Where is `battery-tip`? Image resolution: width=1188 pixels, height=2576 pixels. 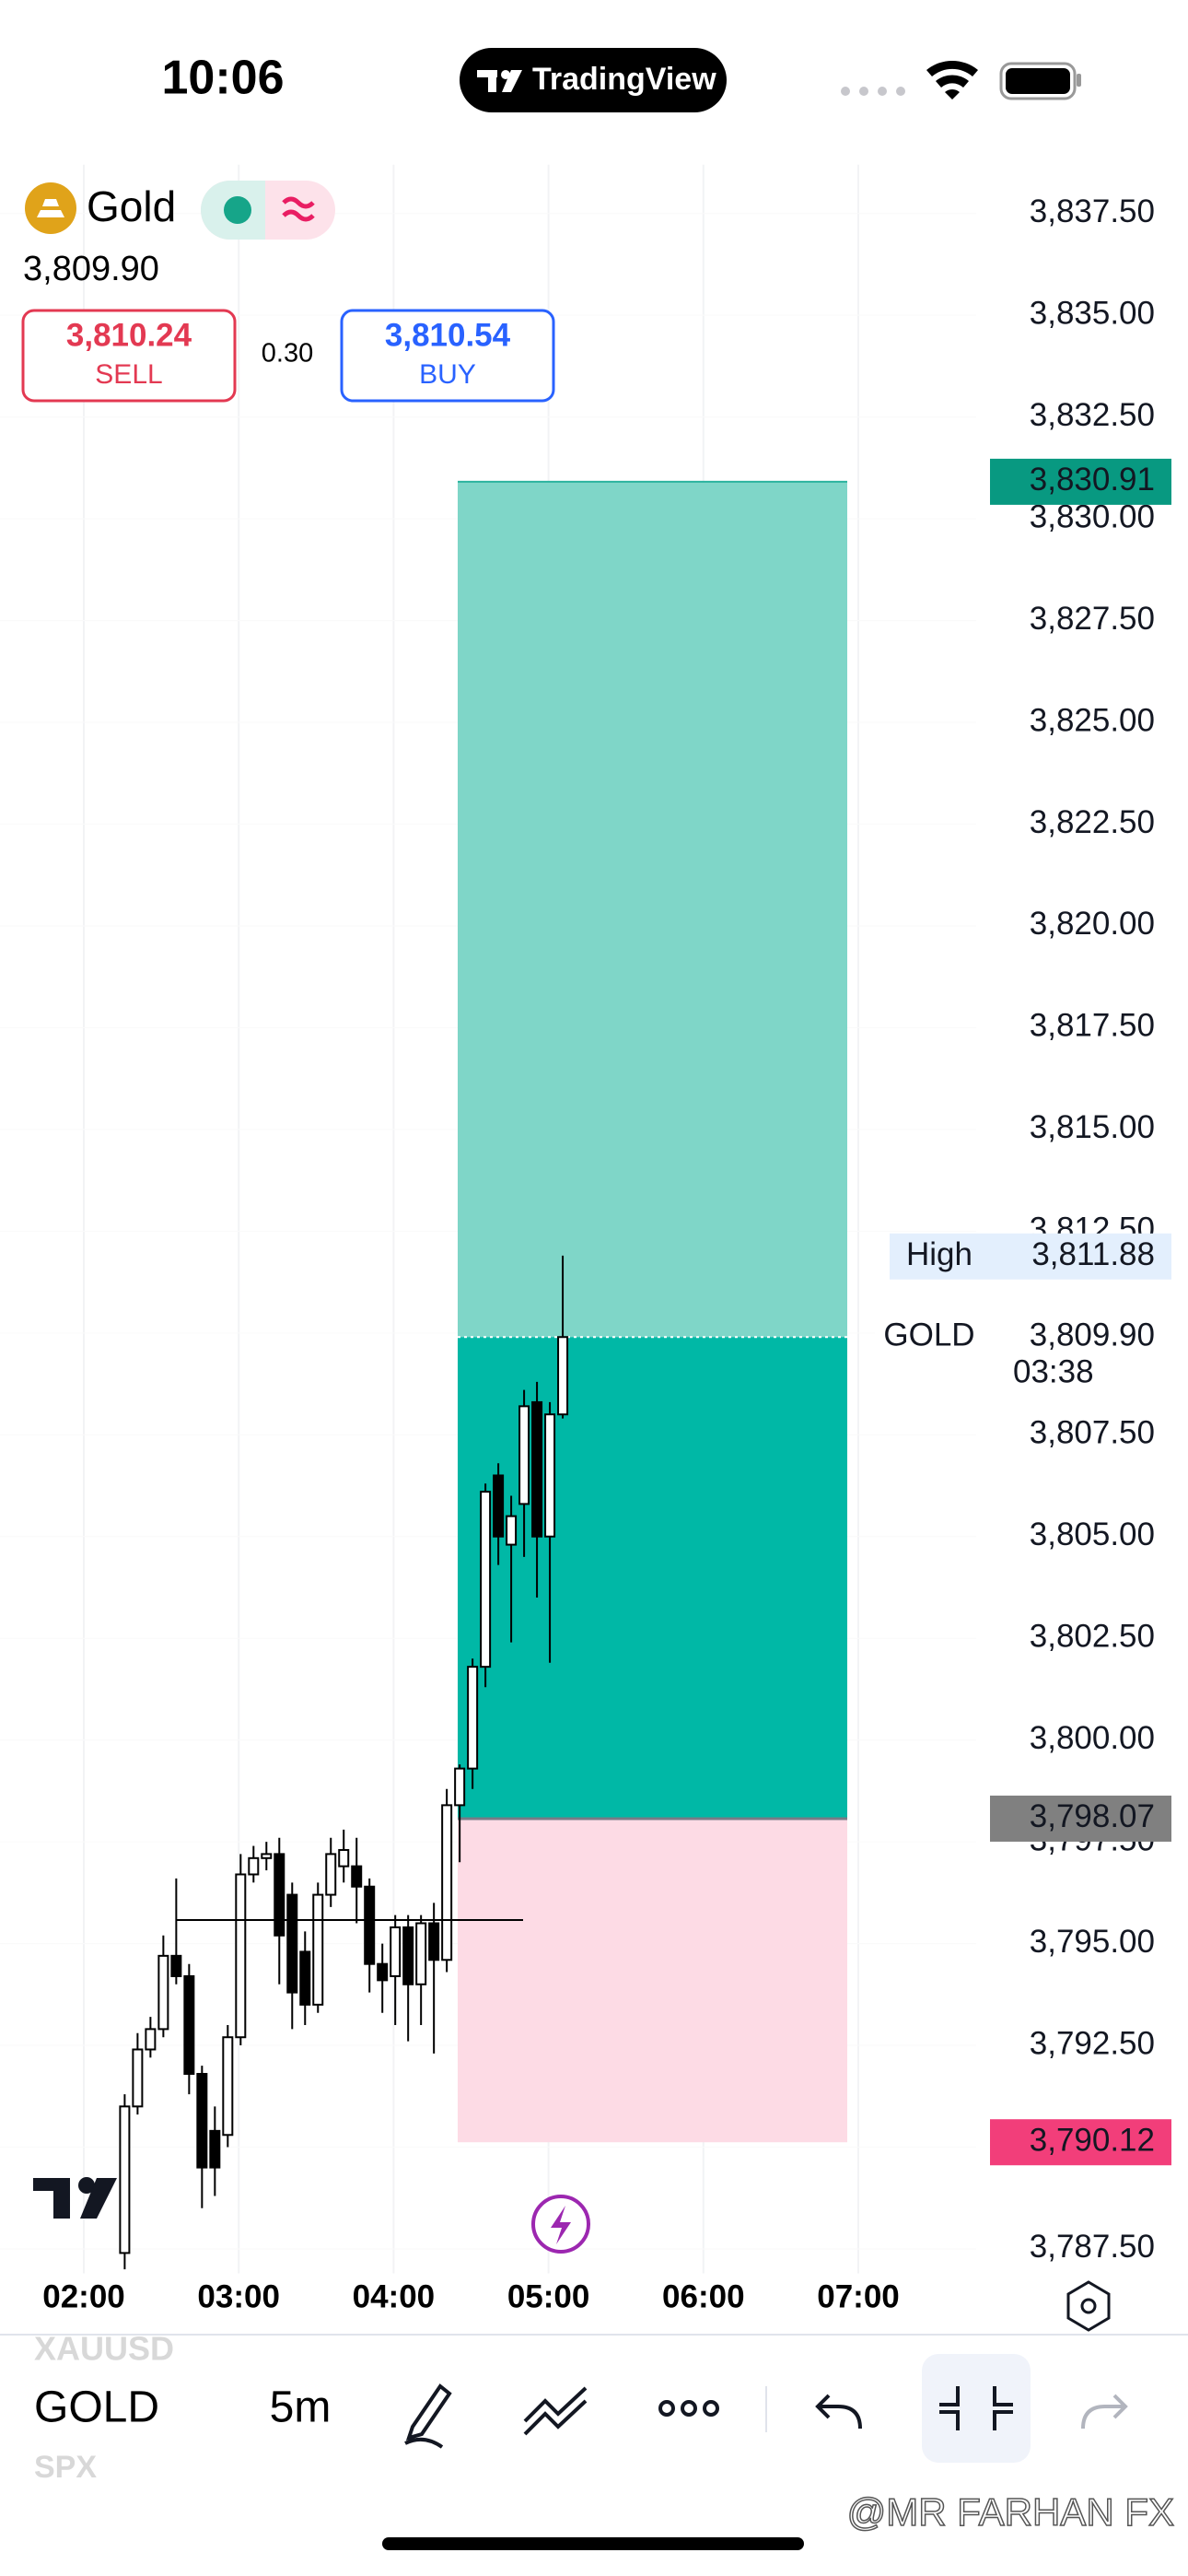
battery-tip is located at coordinates (1079, 80).